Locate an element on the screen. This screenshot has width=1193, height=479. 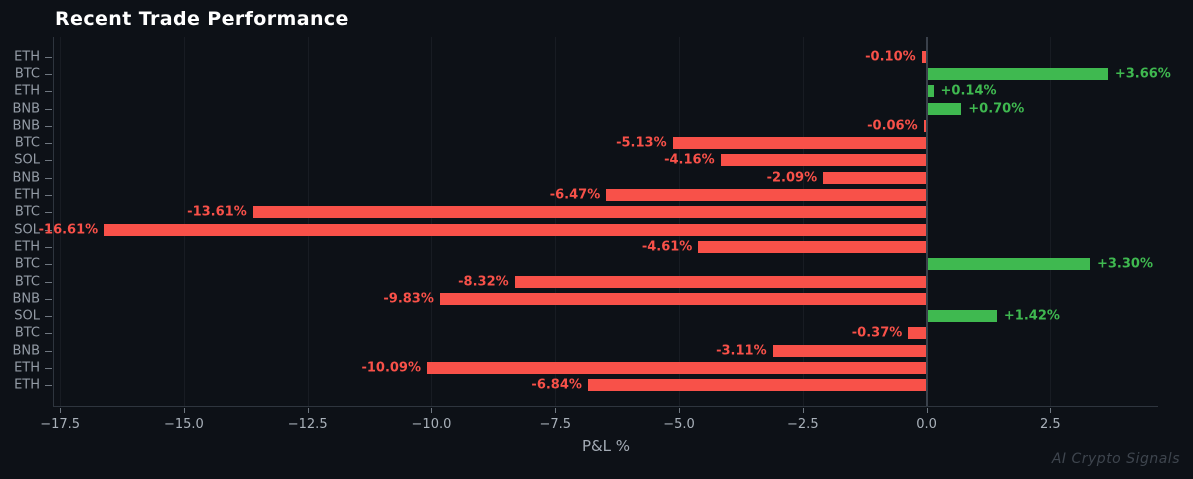
watermark: AI Crypto Signals is located at coordinates (1115, 459).